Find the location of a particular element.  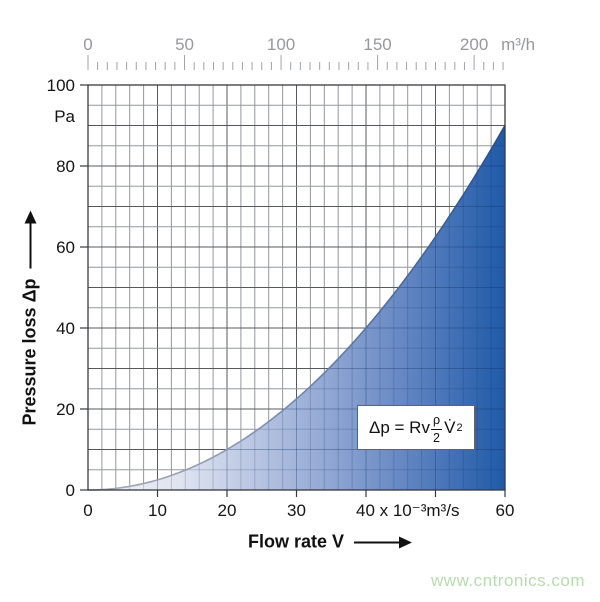

x-axis-tick-label: 20 is located at coordinates (227, 510).